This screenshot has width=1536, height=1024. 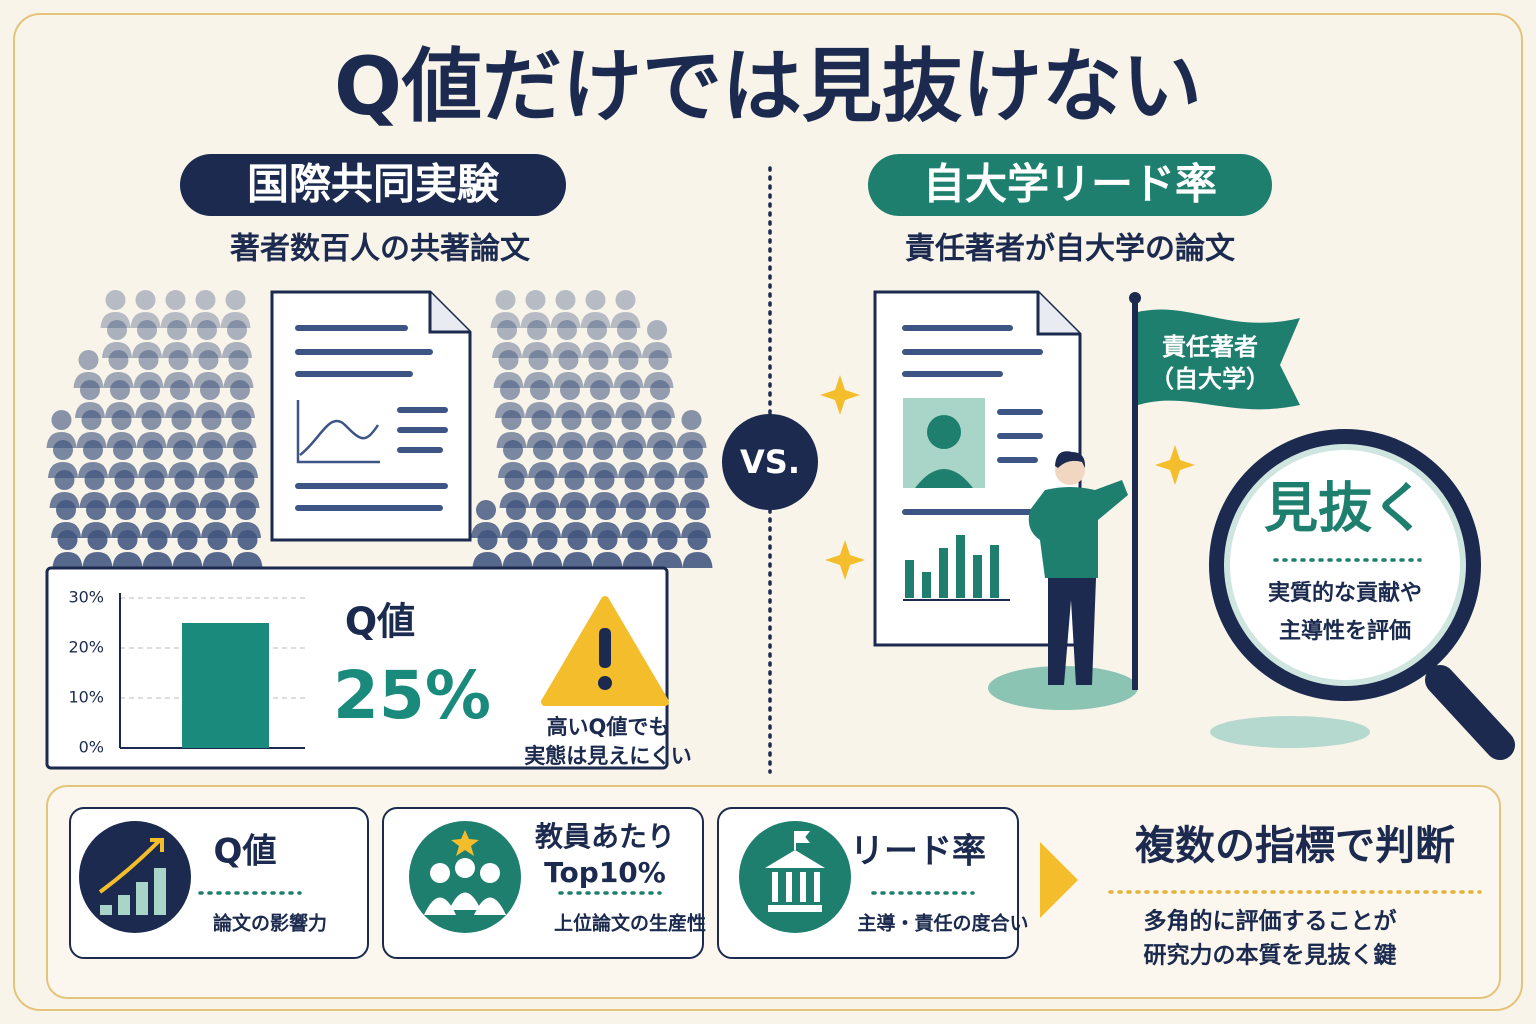 I want to click on flag, so click(x=1214, y=491).